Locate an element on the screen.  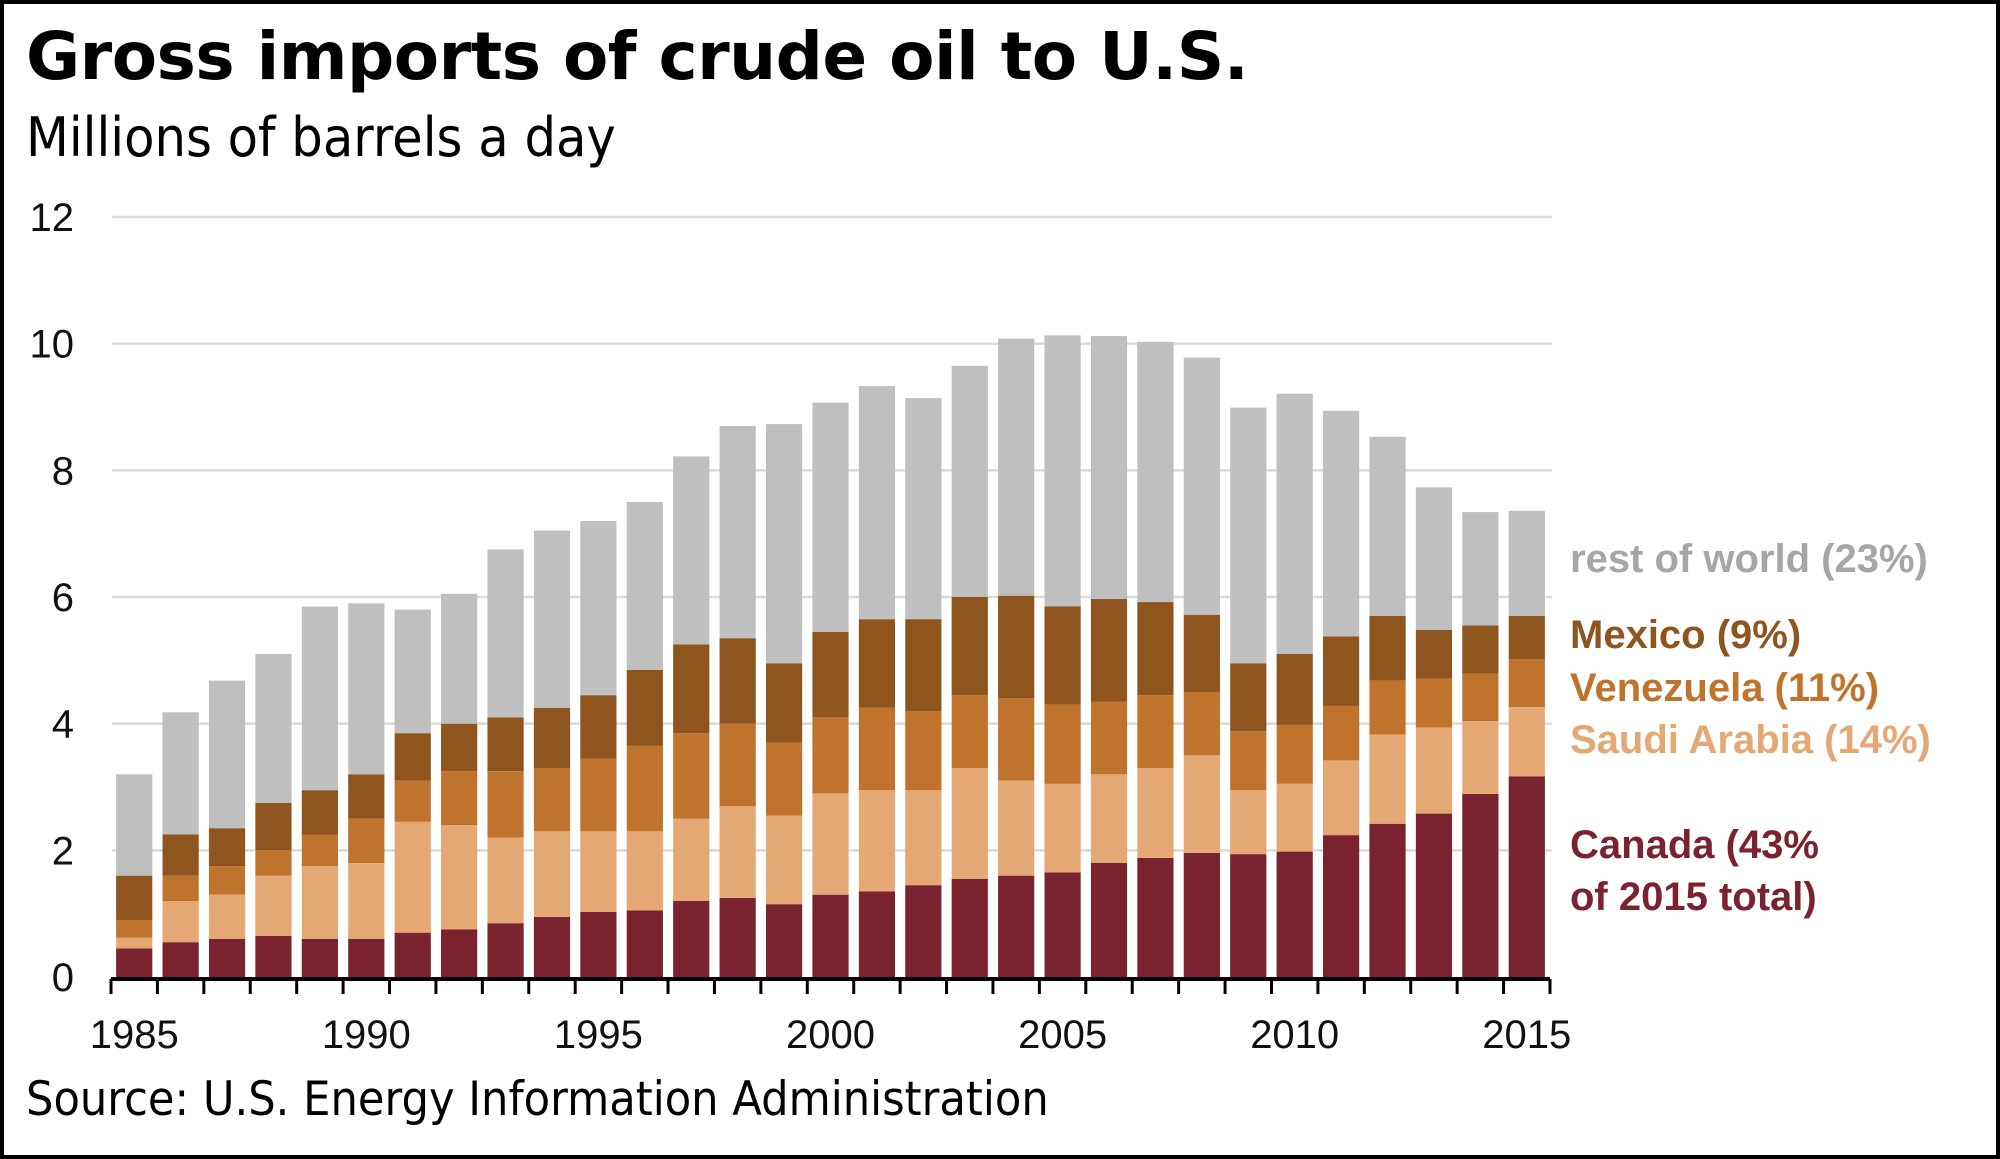
x-tick-label: 2015 is located at coordinates (1526, 1035).